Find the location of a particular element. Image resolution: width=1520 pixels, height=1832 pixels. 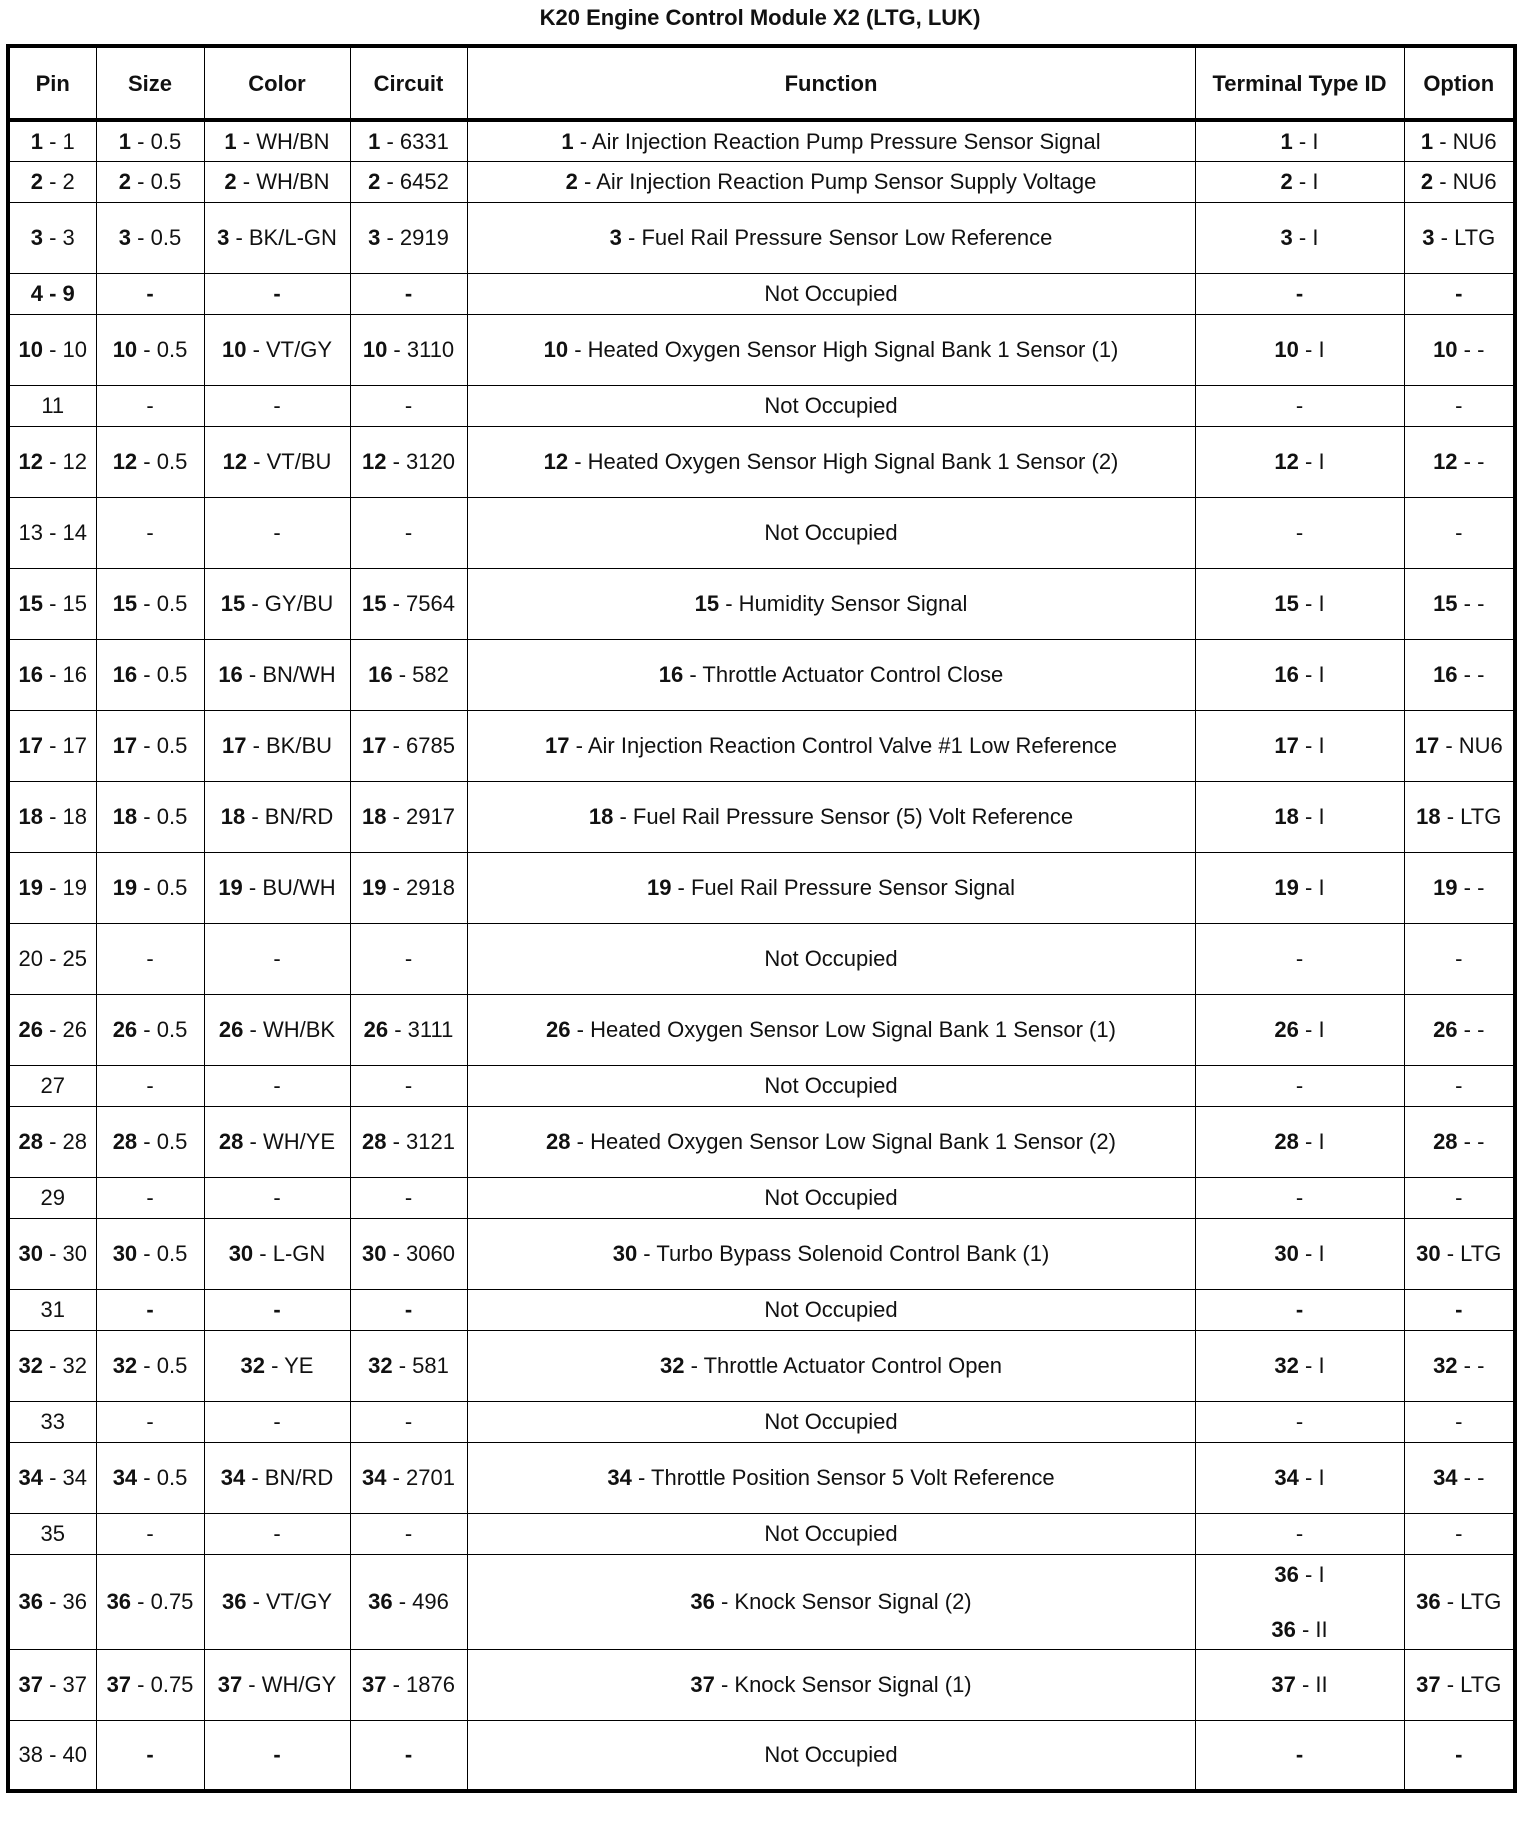

cell-number: 26 is located at coordinates (231, 1029).